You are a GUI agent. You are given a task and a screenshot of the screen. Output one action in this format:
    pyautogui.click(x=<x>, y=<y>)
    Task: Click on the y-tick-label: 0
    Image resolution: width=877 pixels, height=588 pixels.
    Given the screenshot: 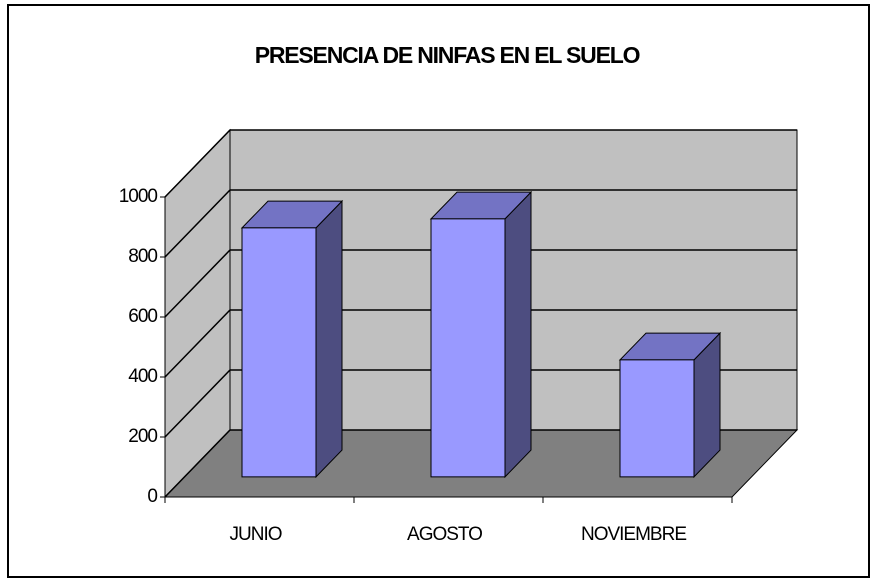 What is the action you would take?
    pyautogui.click(x=152, y=496)
    